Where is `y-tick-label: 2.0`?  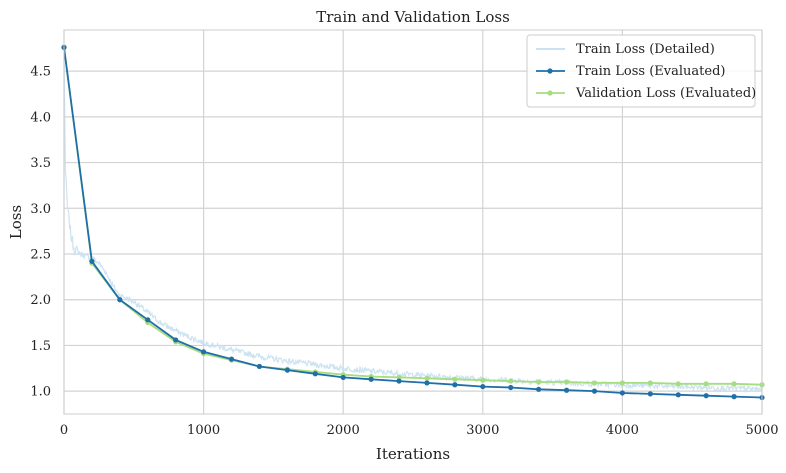 y-tick-label: 2.0 is located at coordinates (40, 300).